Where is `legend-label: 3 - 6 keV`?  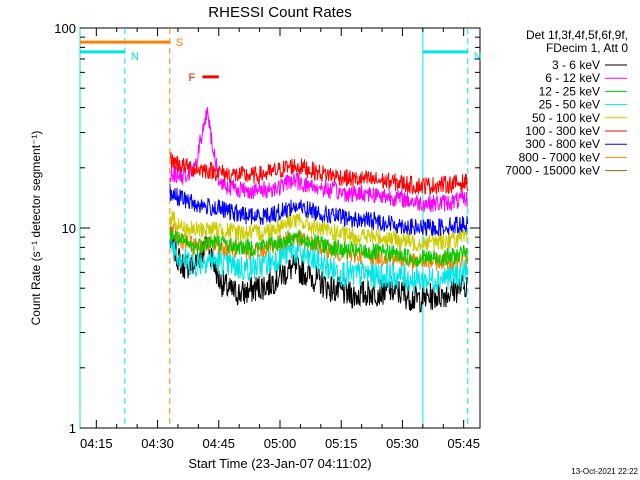
legend-label: 3 - 6 keV is located at coordinates (576, 65).